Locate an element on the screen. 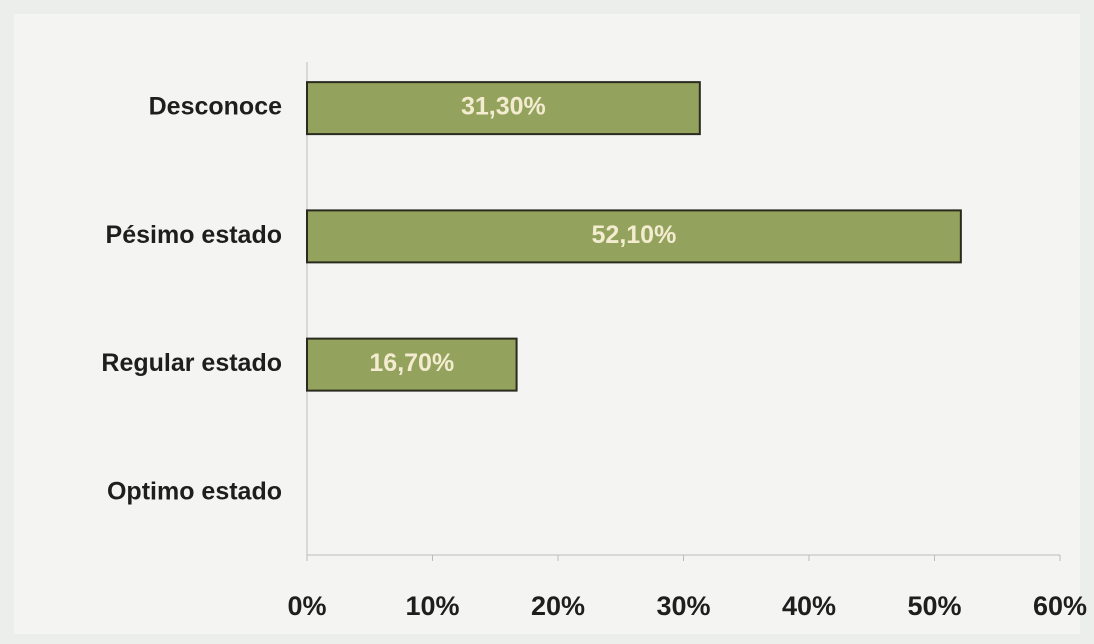  value-label: 31,30% is located at coordinates (503, 107).